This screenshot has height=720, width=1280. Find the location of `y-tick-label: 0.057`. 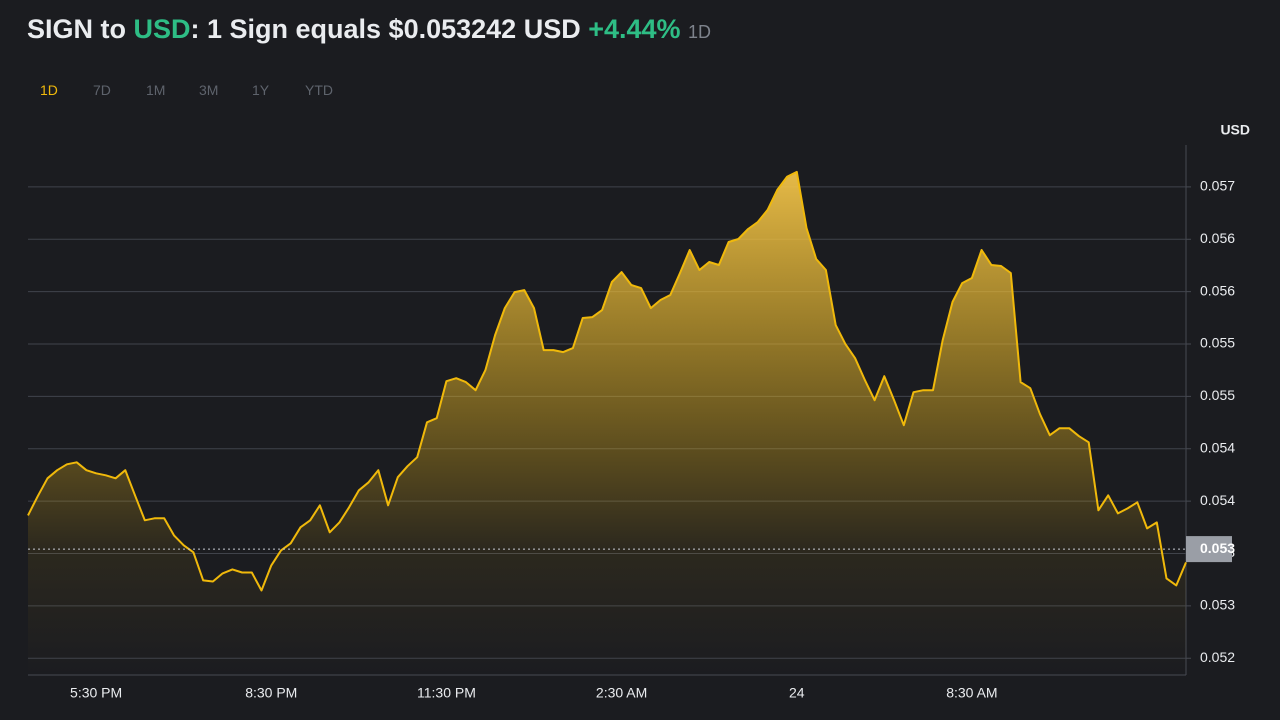

y-tick-label: 0.057 is located at coordinates (1217, 186).